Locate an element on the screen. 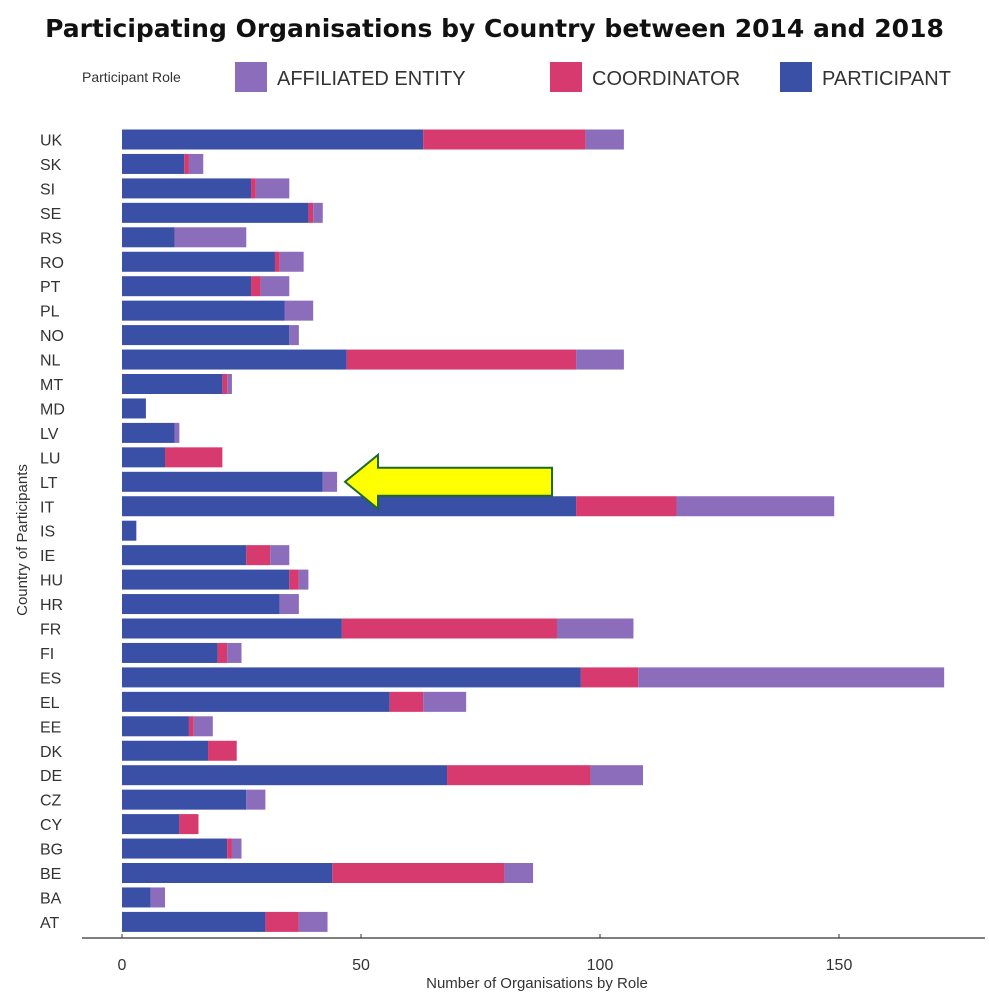 The height and width of the screenshot is (994, 989). bar-sk-coordinator is located at coordinates (186, 163).